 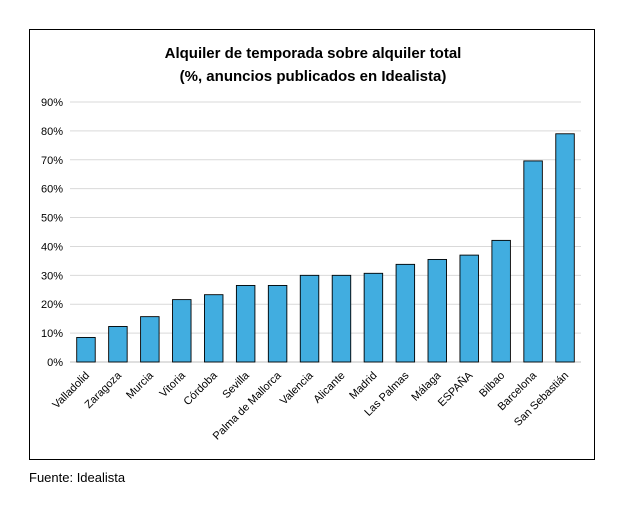 I want to click on y-tick-label: 10%, so click(x=52, y=334).